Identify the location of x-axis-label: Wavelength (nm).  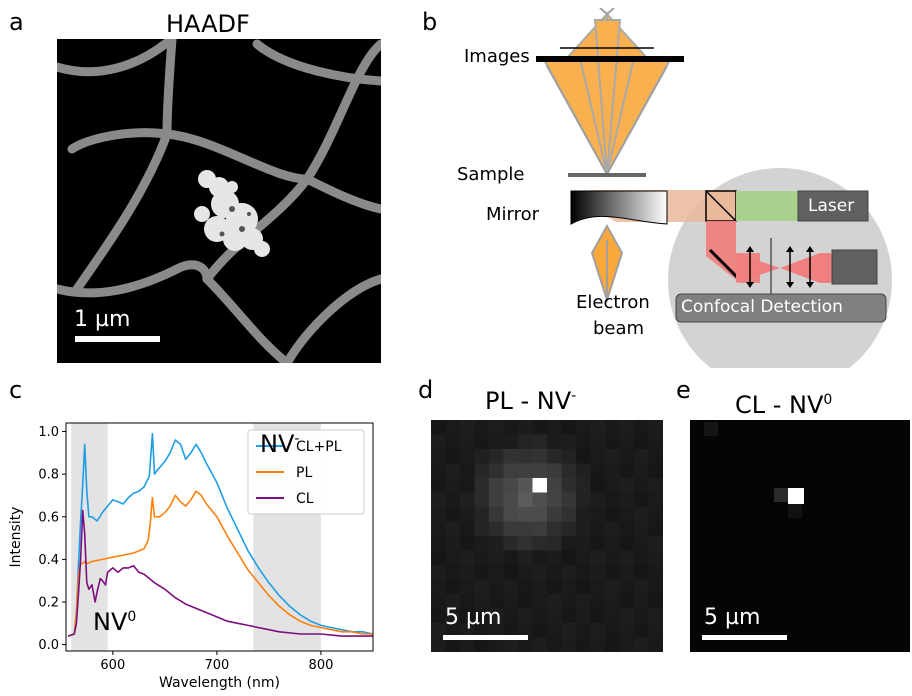
(219, 683).